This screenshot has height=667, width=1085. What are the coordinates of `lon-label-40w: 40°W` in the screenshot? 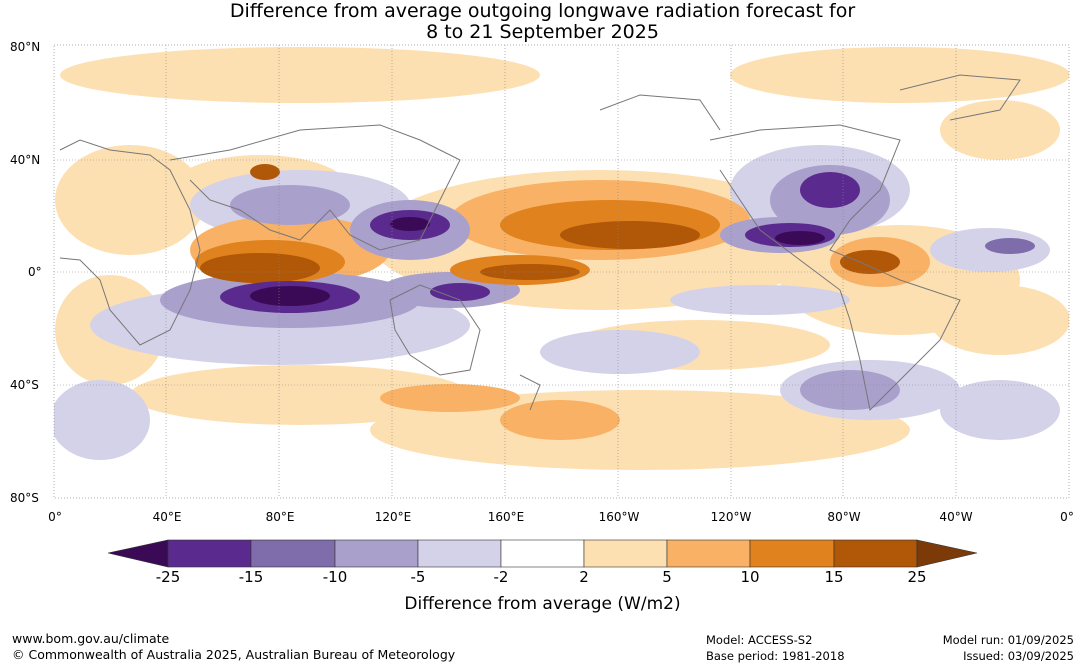 It's located at (956, 517).